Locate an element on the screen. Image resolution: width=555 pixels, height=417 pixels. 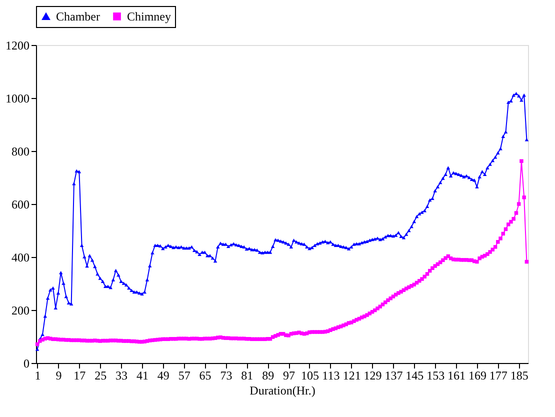
x-axis-title: Duration(Hr.) is located at coordinates (283, 391).